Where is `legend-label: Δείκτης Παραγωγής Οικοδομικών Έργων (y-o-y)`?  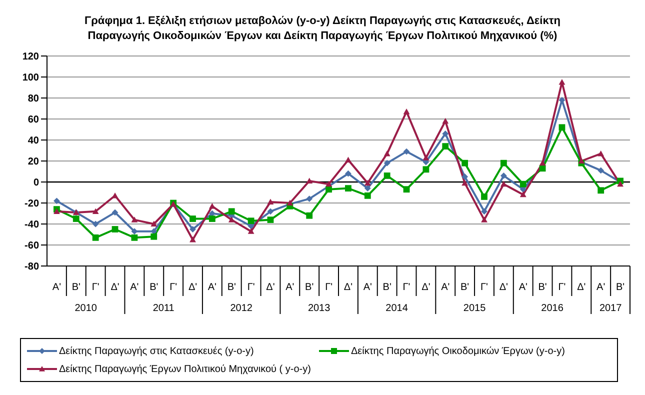 legend-label: Δείκτης Παραγωγής Οικοδομικών Έργων (y-o-y) is located at coordinates (458, 351).